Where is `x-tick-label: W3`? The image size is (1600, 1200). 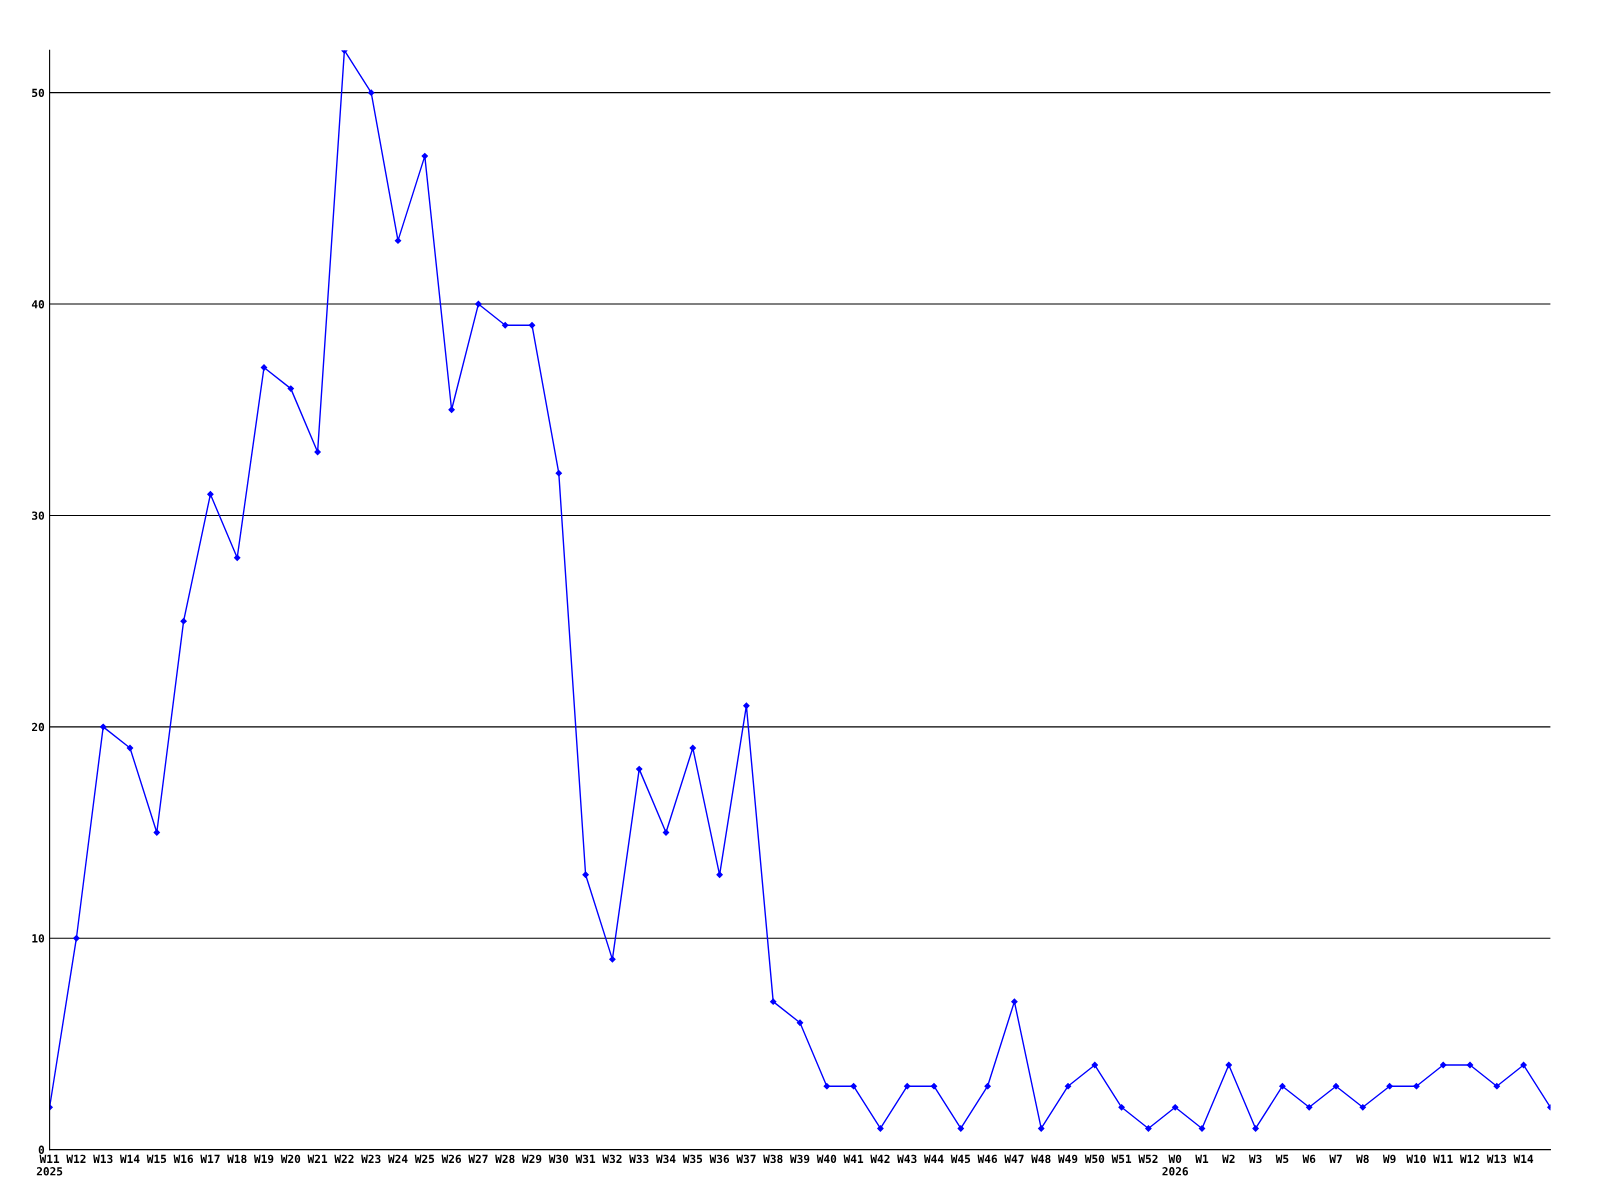 x-tick-label: W3 is located at coordinates (1255, 1159).